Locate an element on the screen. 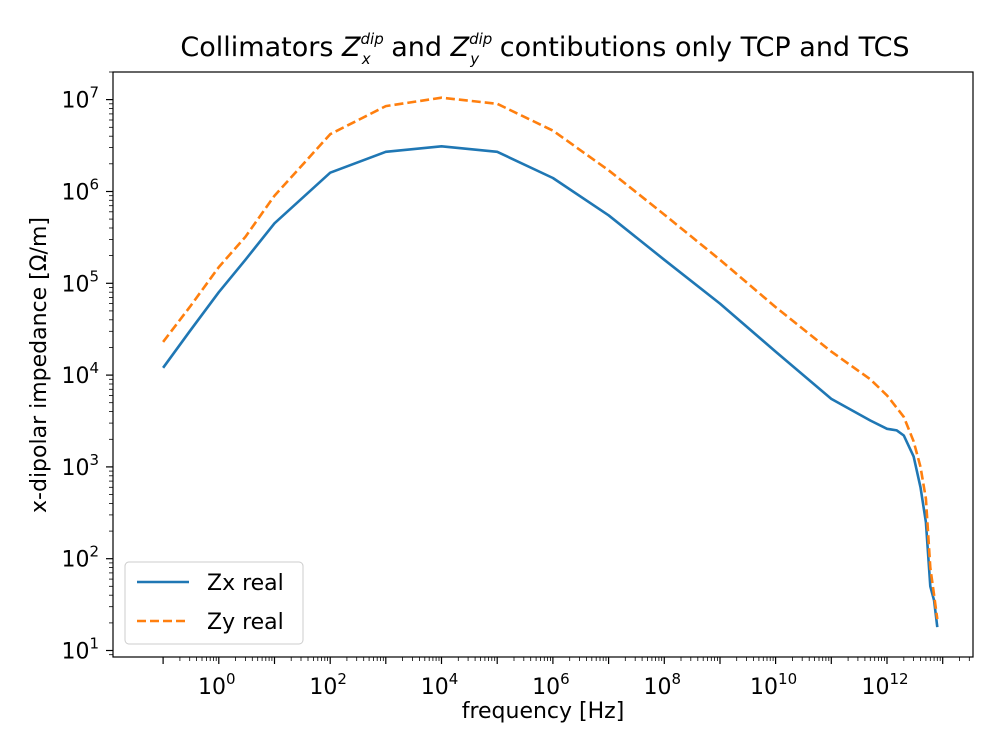 The height and width of the screenshot is (750, 1000). x-tick-label: 10² is located at coordinates (328, 685).